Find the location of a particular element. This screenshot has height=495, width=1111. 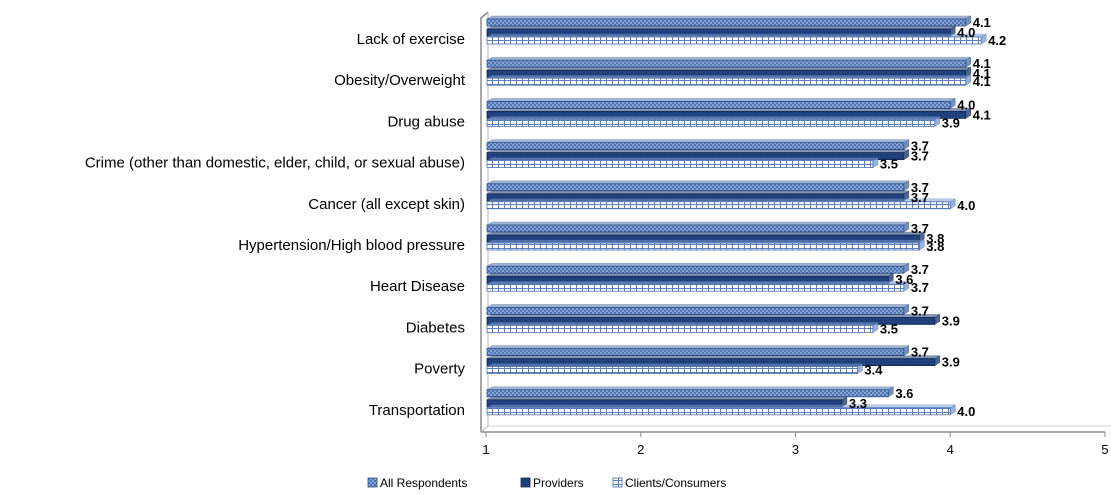

category-label: Obesity/Overweight is located at coordinates (400, 80).